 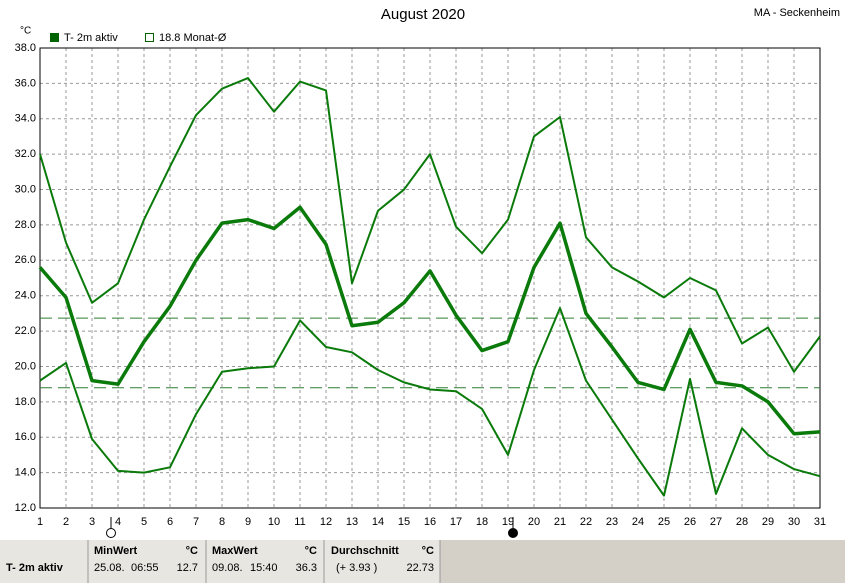 What do you see at coordinates (25, 83) in the screenshot?
I see `y-tick-label: 36.0` at bounding box center [25, 83].